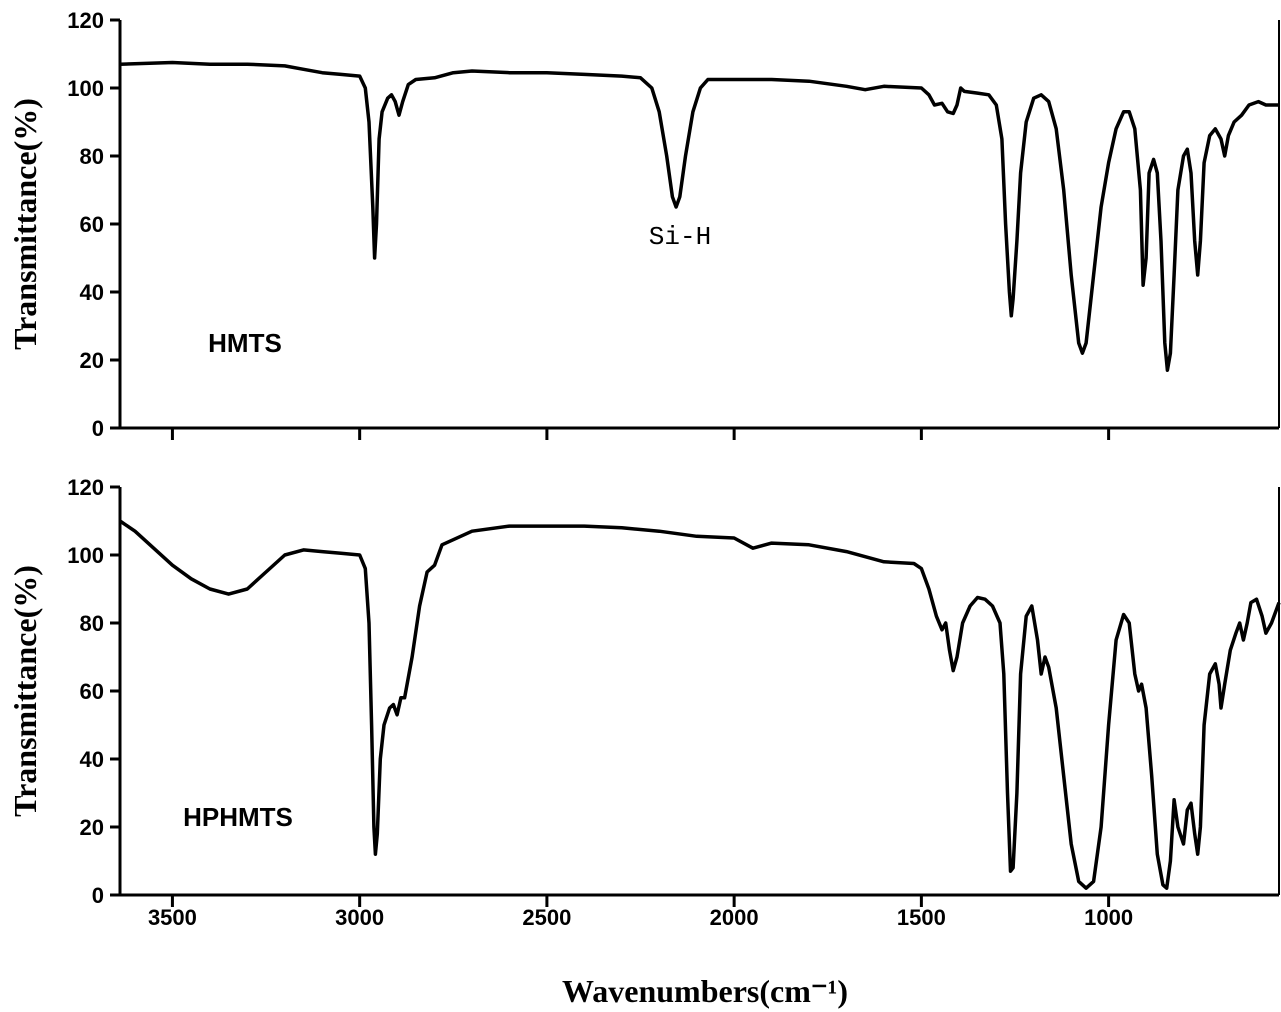 This screenshot has height=1012, width=1281. I want to click on x-tick-label: 3500, so click(172, 917).